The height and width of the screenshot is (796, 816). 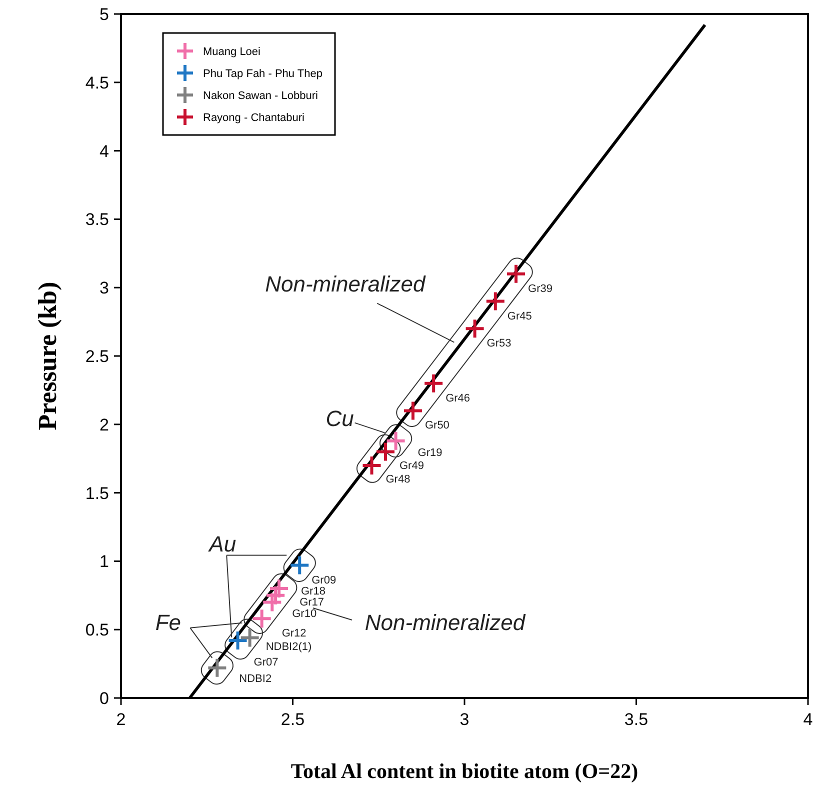 I want to click on y-tick-label: 2, so click(x=104, y=424).